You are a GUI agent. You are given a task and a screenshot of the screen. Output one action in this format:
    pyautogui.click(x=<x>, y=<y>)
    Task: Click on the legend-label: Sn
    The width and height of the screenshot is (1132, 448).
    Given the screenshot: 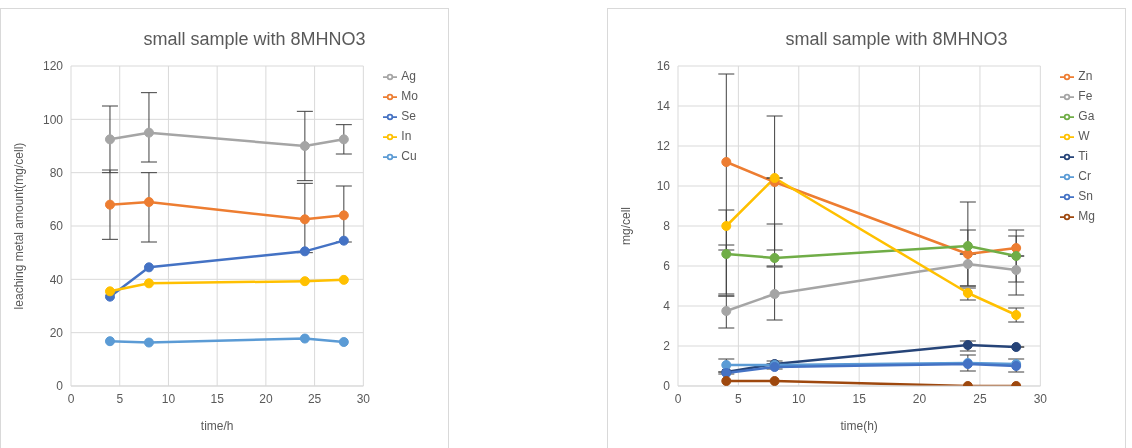 What is the action you would take?
    pyautogui.click(x=1086, y=196)
    